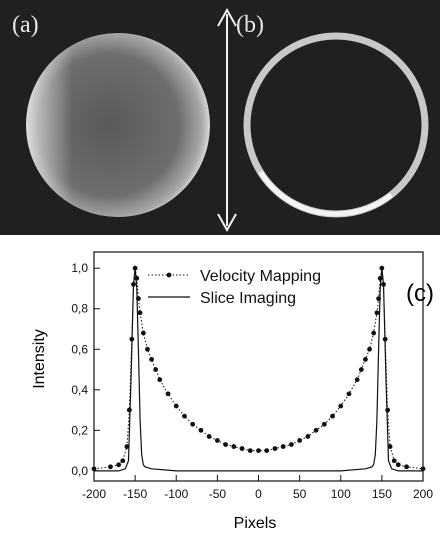  Describe the element at coordinates (255, 523) in the screenshot. I see `x-axis-label: Pixels` at that location.